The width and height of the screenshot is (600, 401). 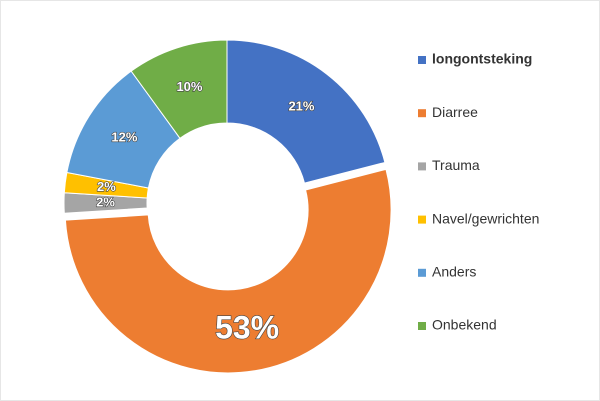 What do you see at coordinates (482, 59) in the screenshot?
I see `legend-label: longontsteking` at bounding box center [482, 59].